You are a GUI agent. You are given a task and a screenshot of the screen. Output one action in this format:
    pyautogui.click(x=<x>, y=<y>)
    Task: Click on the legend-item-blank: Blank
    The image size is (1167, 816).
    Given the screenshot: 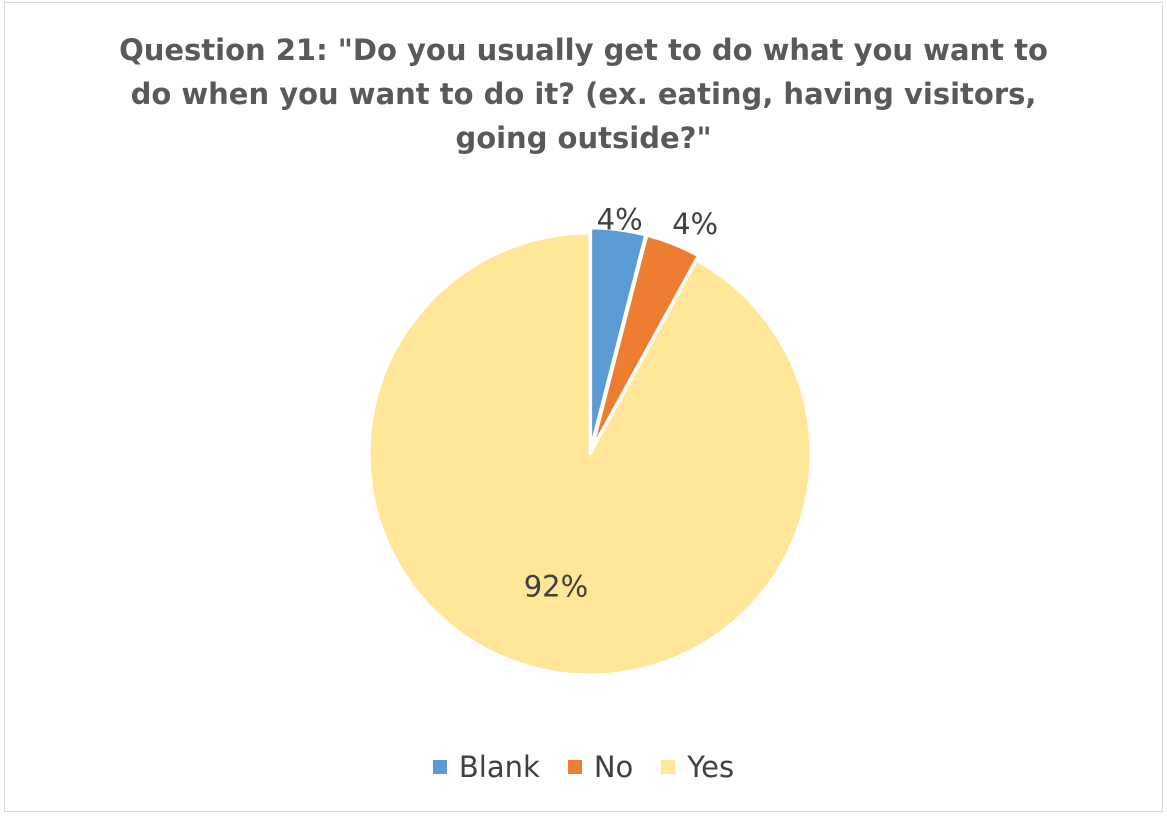 What is the action you would take?
    pyautogui.click(x=486, y=767)
    